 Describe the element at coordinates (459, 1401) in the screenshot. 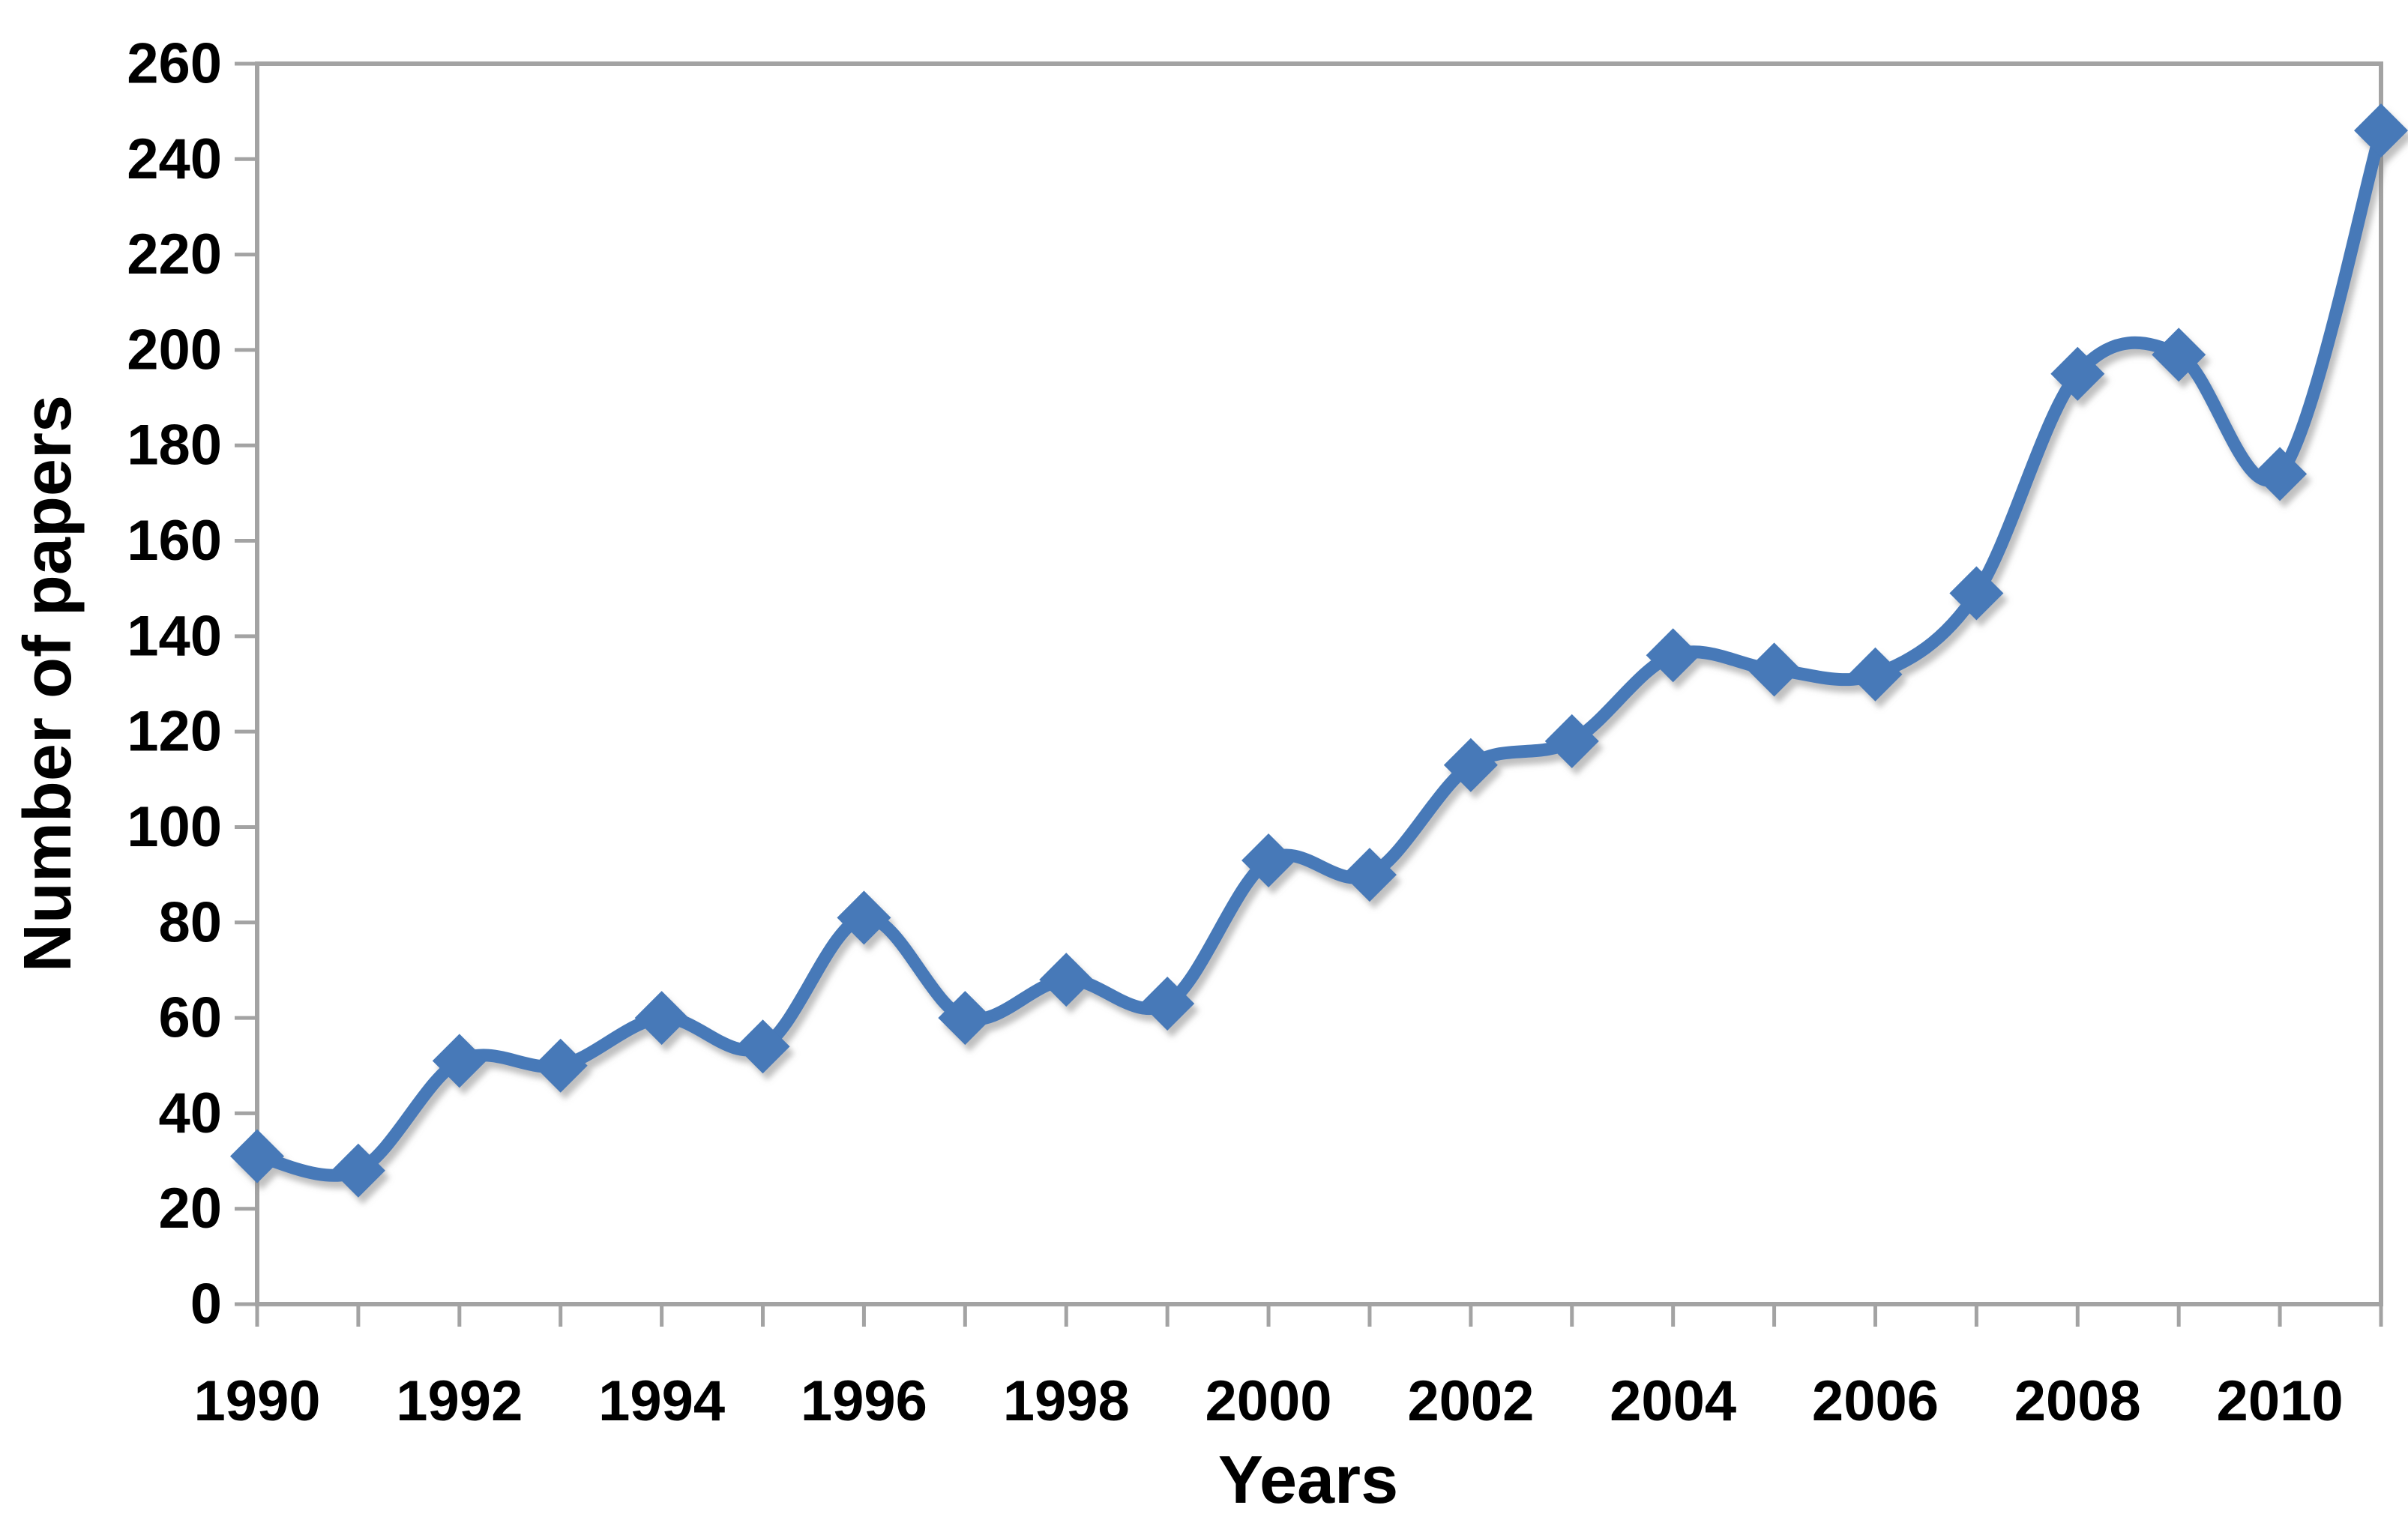

I see `x-tick-label: 1992` at that location.